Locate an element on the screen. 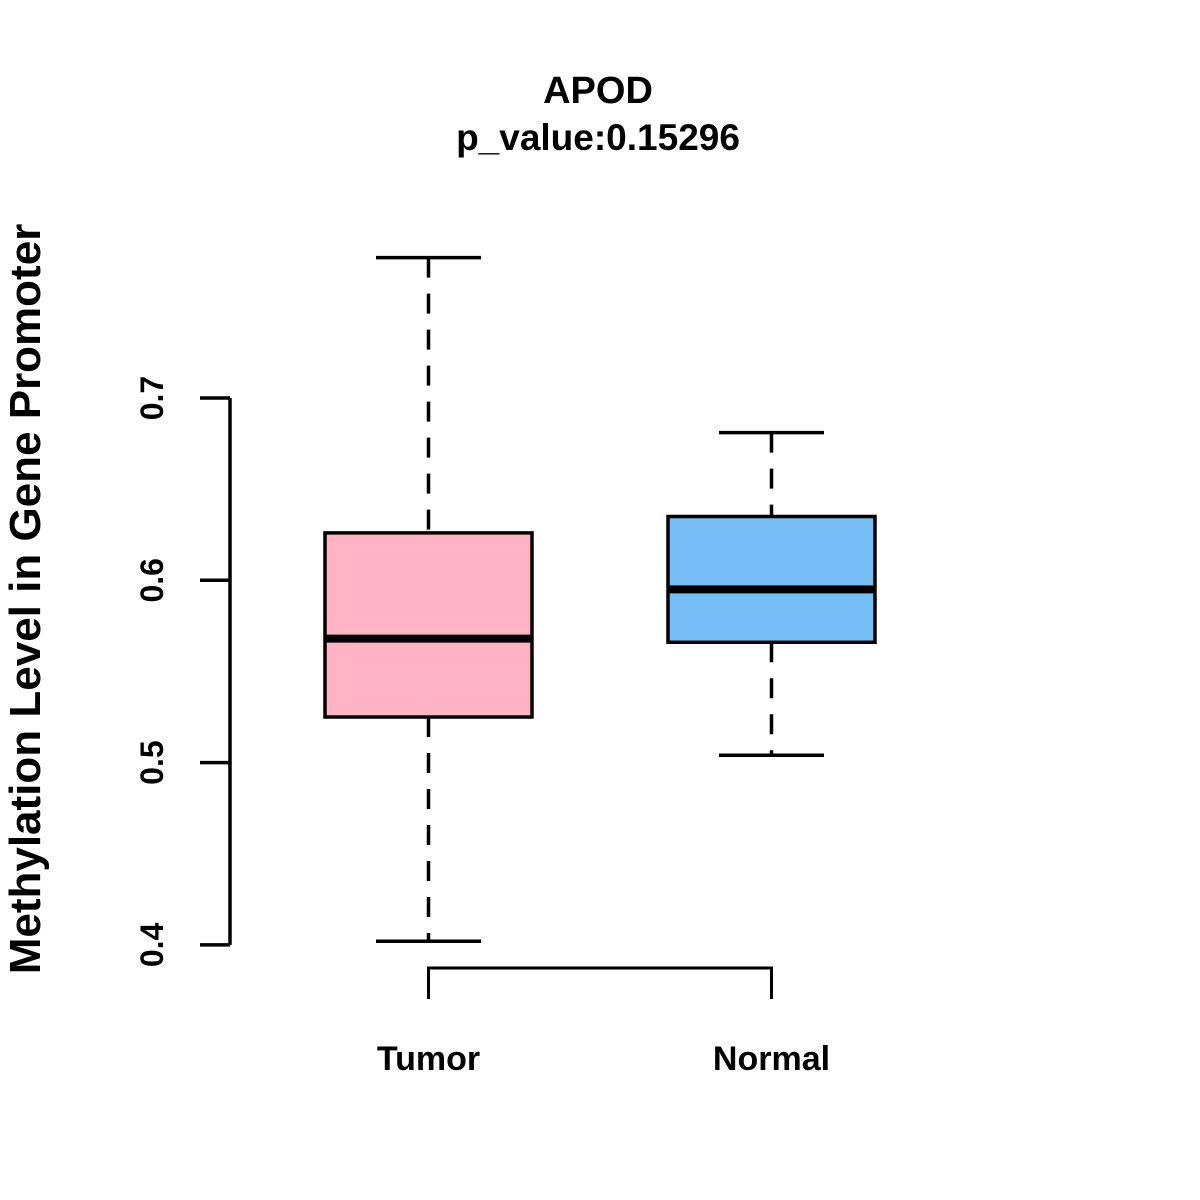 This screenshot has width=1200, height=1200. y-axis-label: Methylation Level in Gene Promoter is located at coordinates (25, 599).